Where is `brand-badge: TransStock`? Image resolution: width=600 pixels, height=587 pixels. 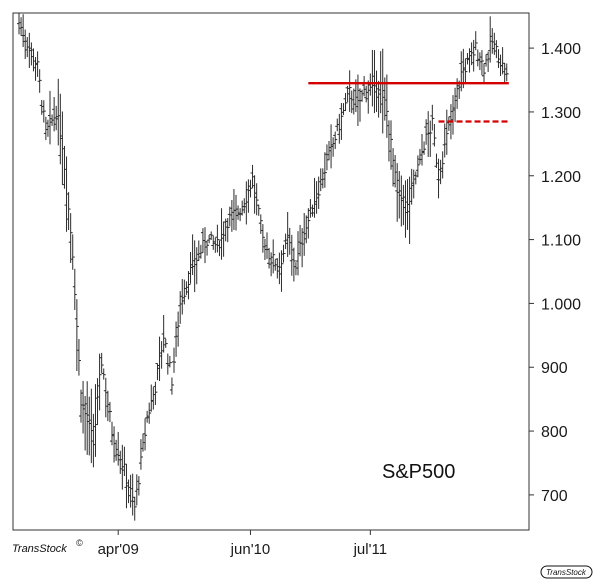
brand-badge: TransStock is located at coordinates (566, 572).